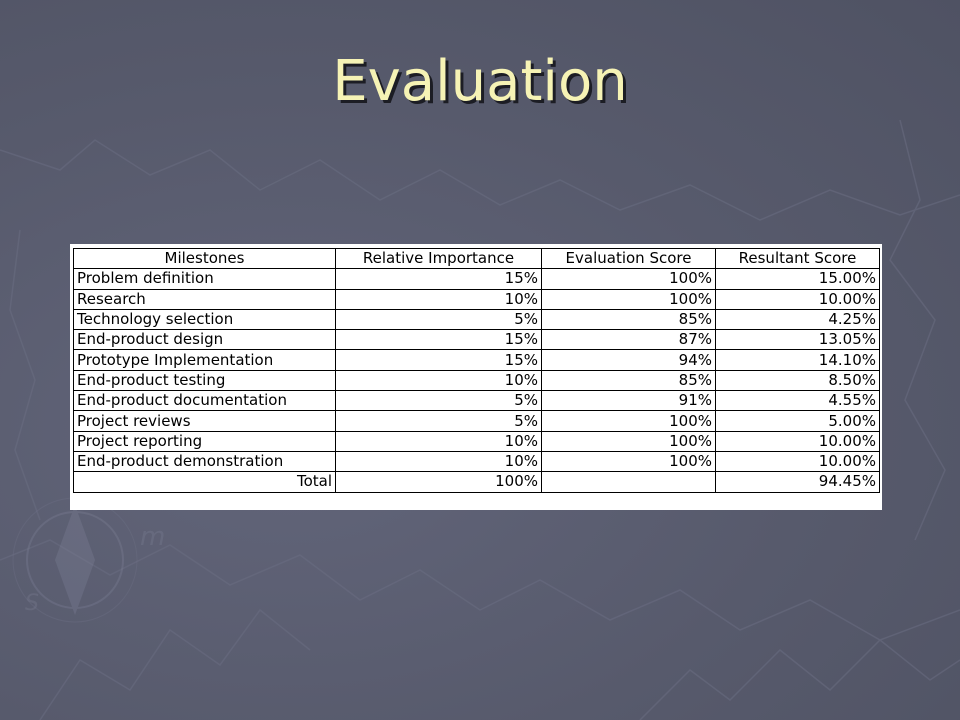 The image size is (960, 720). Describe the element at coordinates (797, 319) in the screenshot. I see `resultant-cell: 4.25%` at that location.